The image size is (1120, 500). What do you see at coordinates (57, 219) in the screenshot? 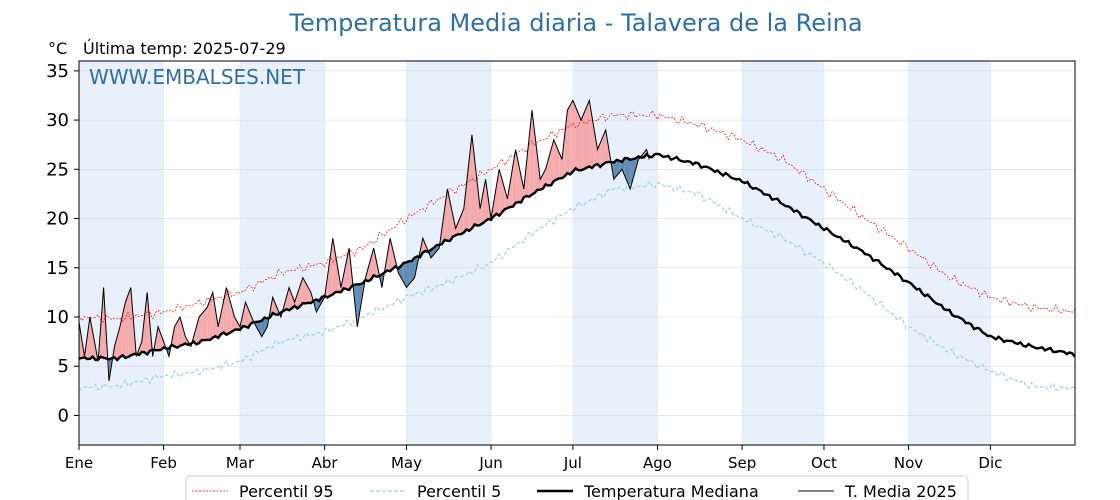
I see `y-tick-label: 20` at bounding box center [57, 219].